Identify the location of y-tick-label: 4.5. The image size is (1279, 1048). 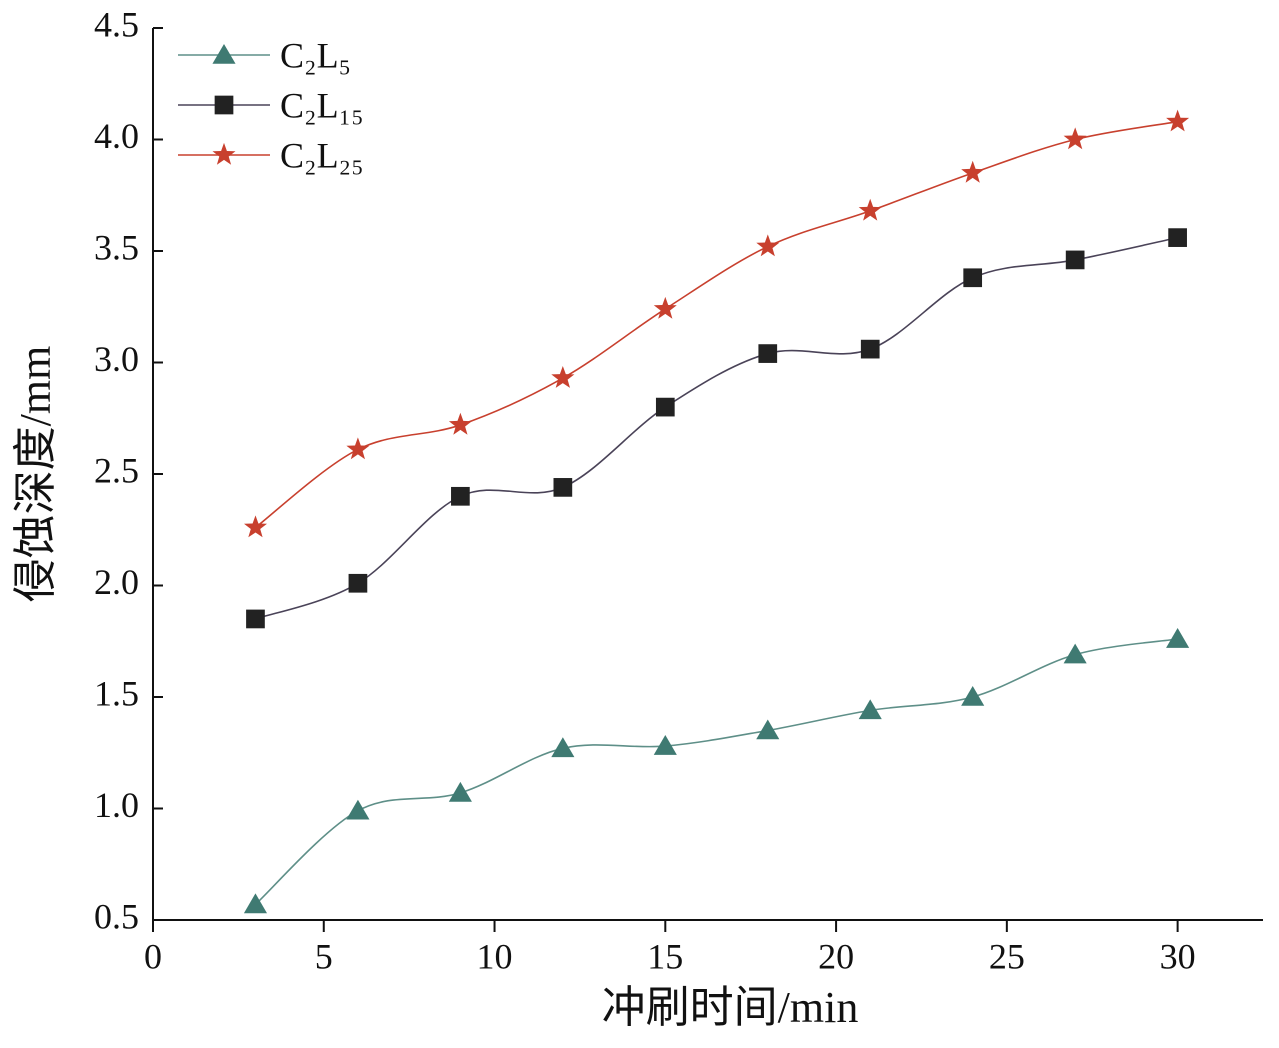
(116, 24).